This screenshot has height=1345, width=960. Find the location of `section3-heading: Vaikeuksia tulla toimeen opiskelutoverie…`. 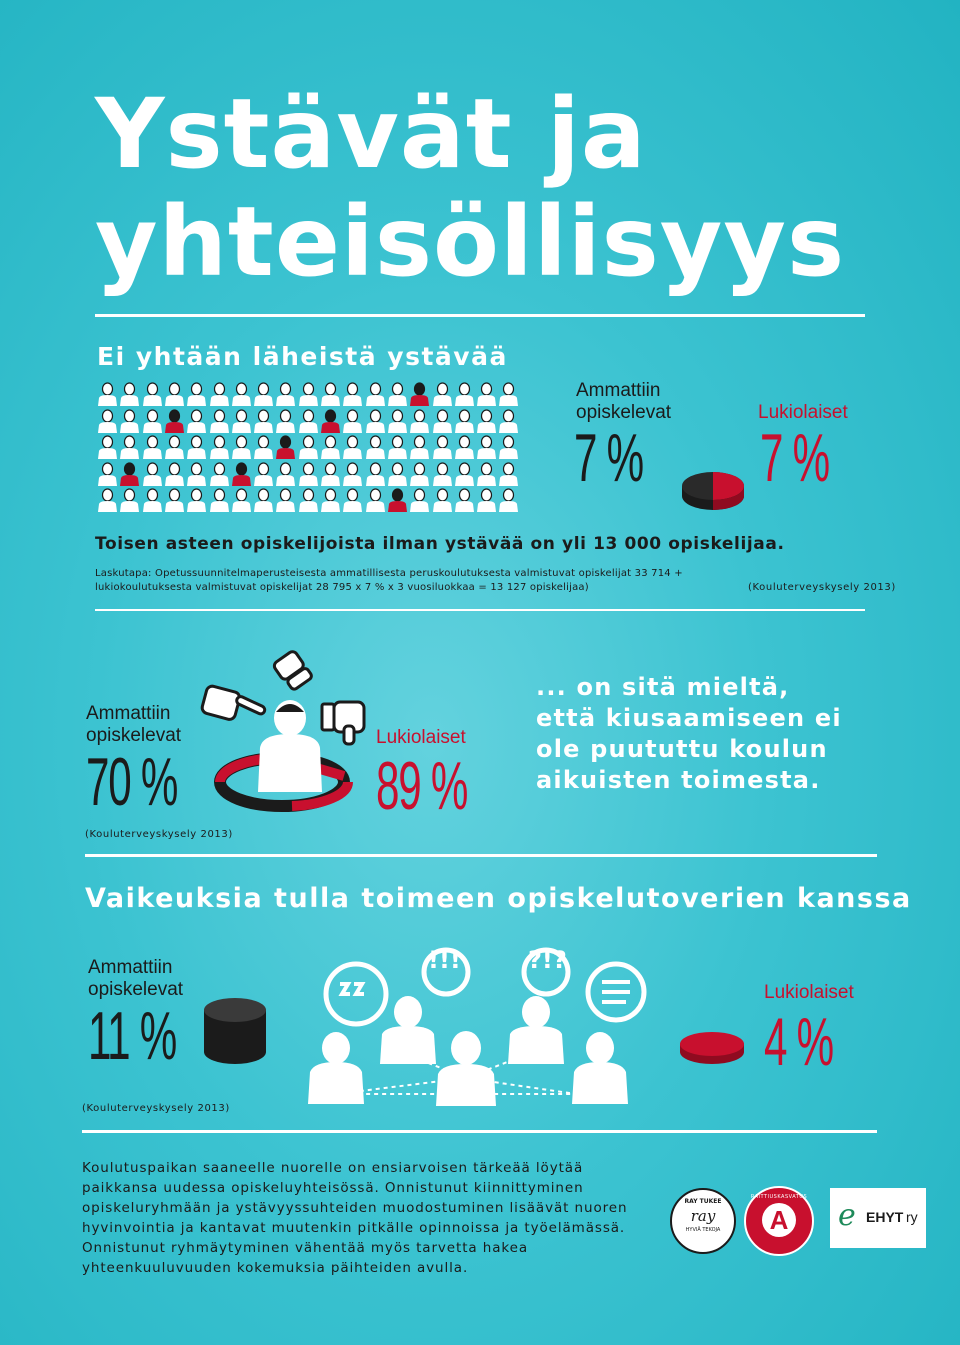

section3-heading: Vaikeuksia tulla toimeen opiskelutoverie… is located at coordinates (498, 898).